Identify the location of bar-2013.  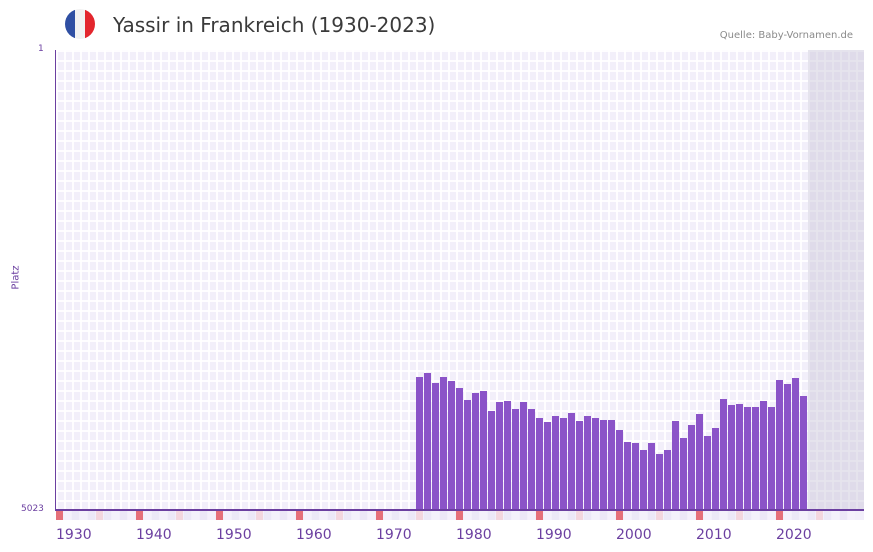
(723, 454).